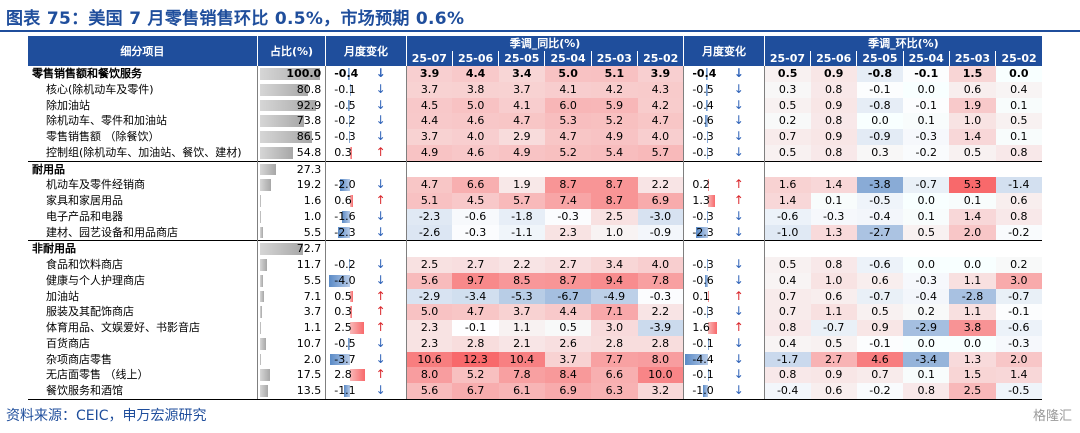  I want to click on qoq-cell: -2.7, so click(880, 232).